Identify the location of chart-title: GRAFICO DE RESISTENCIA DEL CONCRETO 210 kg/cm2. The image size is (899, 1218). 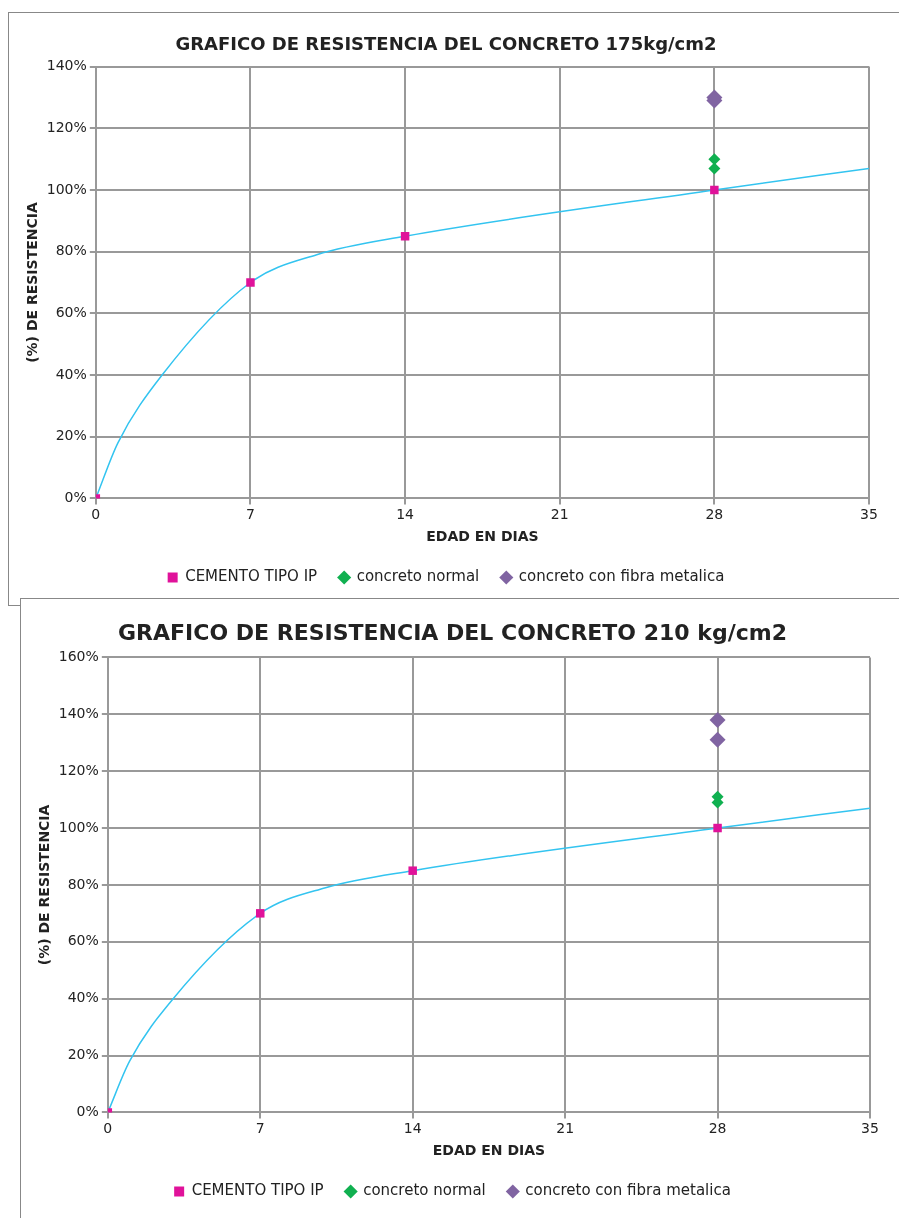
(452, 632).